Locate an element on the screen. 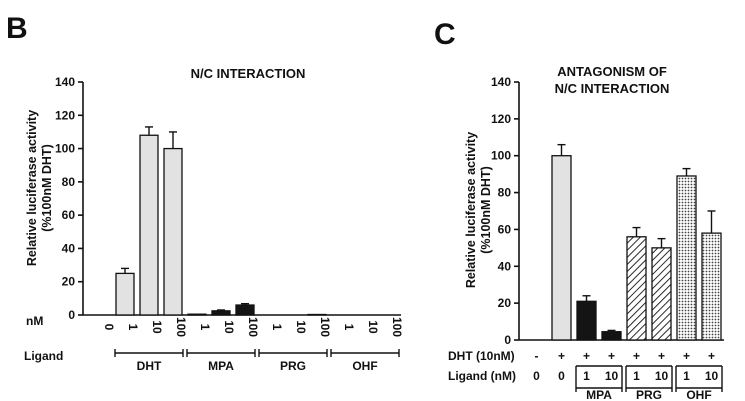 This screenshot has width=745, height=401. panel-c-ylabel-line1: Relative luciferase activity is located at coordinates (471, 210).